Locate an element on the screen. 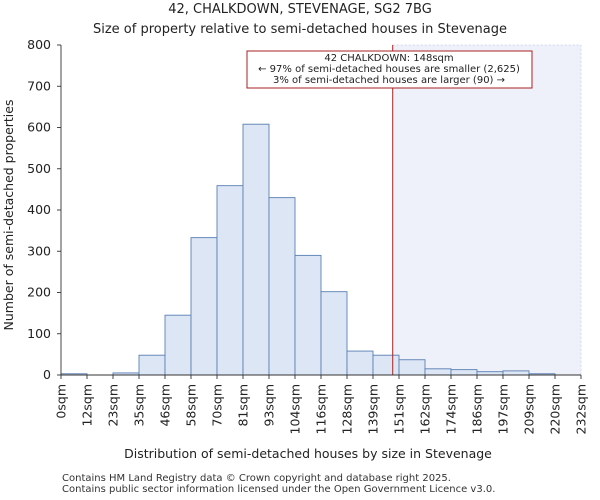 The width and height of the screenshot is (600, 500). x-tick-label-116sqm: 116sqm is located at coordinates (321, 409).